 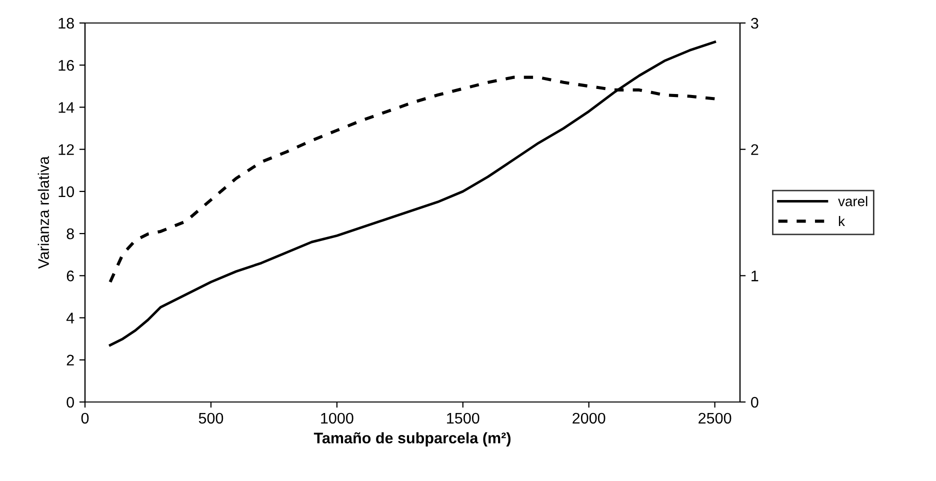 I want to click on x-tick-label: 1500, so click(x=463, y=418).